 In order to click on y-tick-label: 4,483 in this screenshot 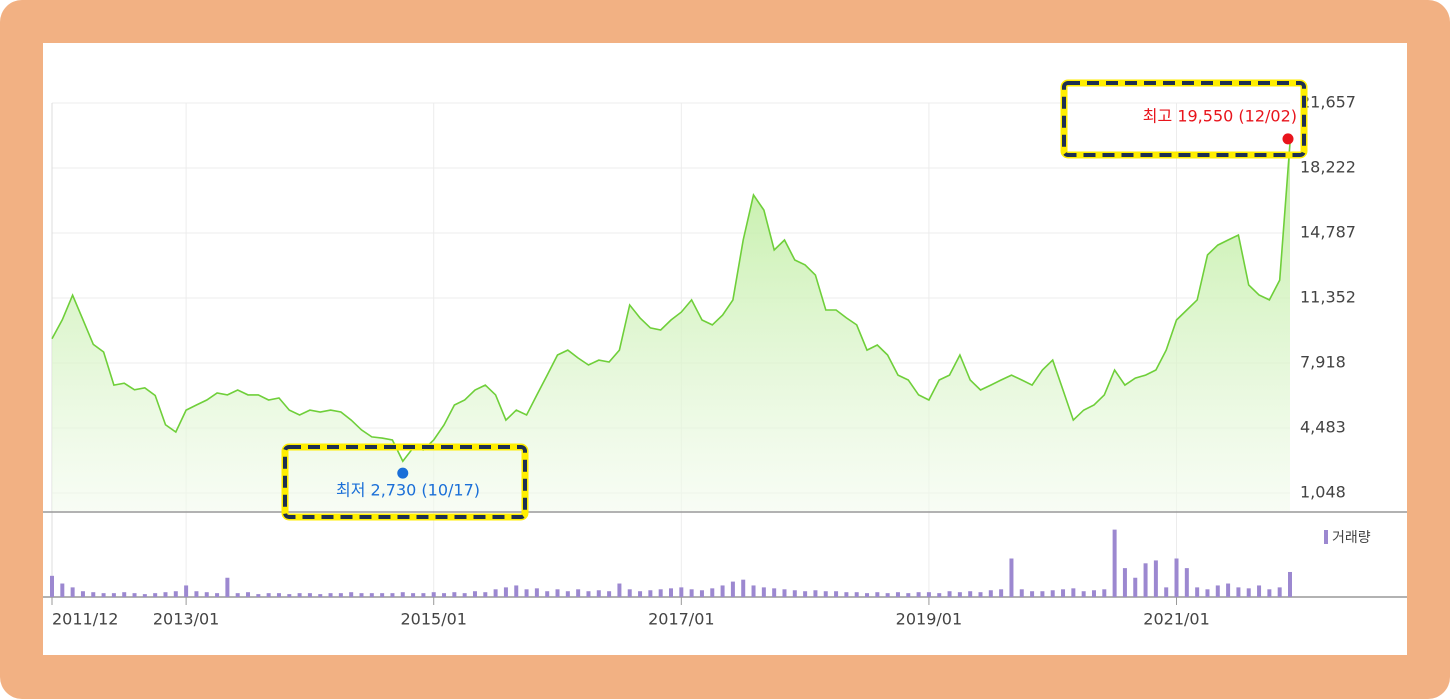, I will do `click(1323, 426)`.